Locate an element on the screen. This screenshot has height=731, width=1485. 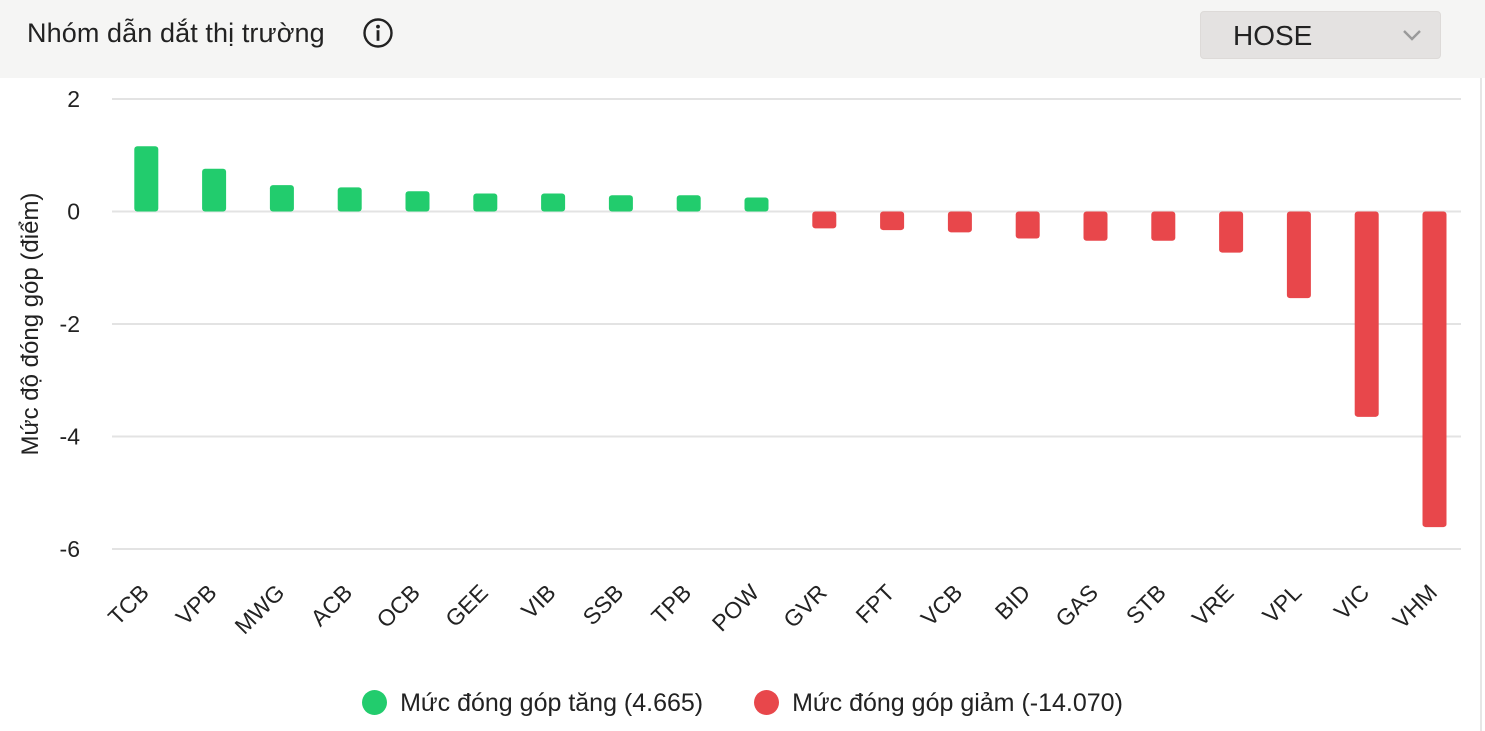
x-tick-label: ACB is located at coordinates (331, 605).